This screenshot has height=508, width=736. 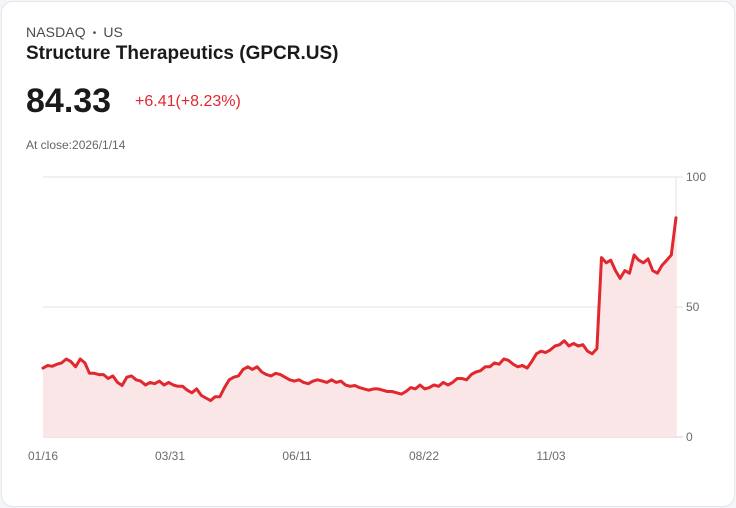 I want to click on y-tick-label: 0, so click(x=689, y=437).